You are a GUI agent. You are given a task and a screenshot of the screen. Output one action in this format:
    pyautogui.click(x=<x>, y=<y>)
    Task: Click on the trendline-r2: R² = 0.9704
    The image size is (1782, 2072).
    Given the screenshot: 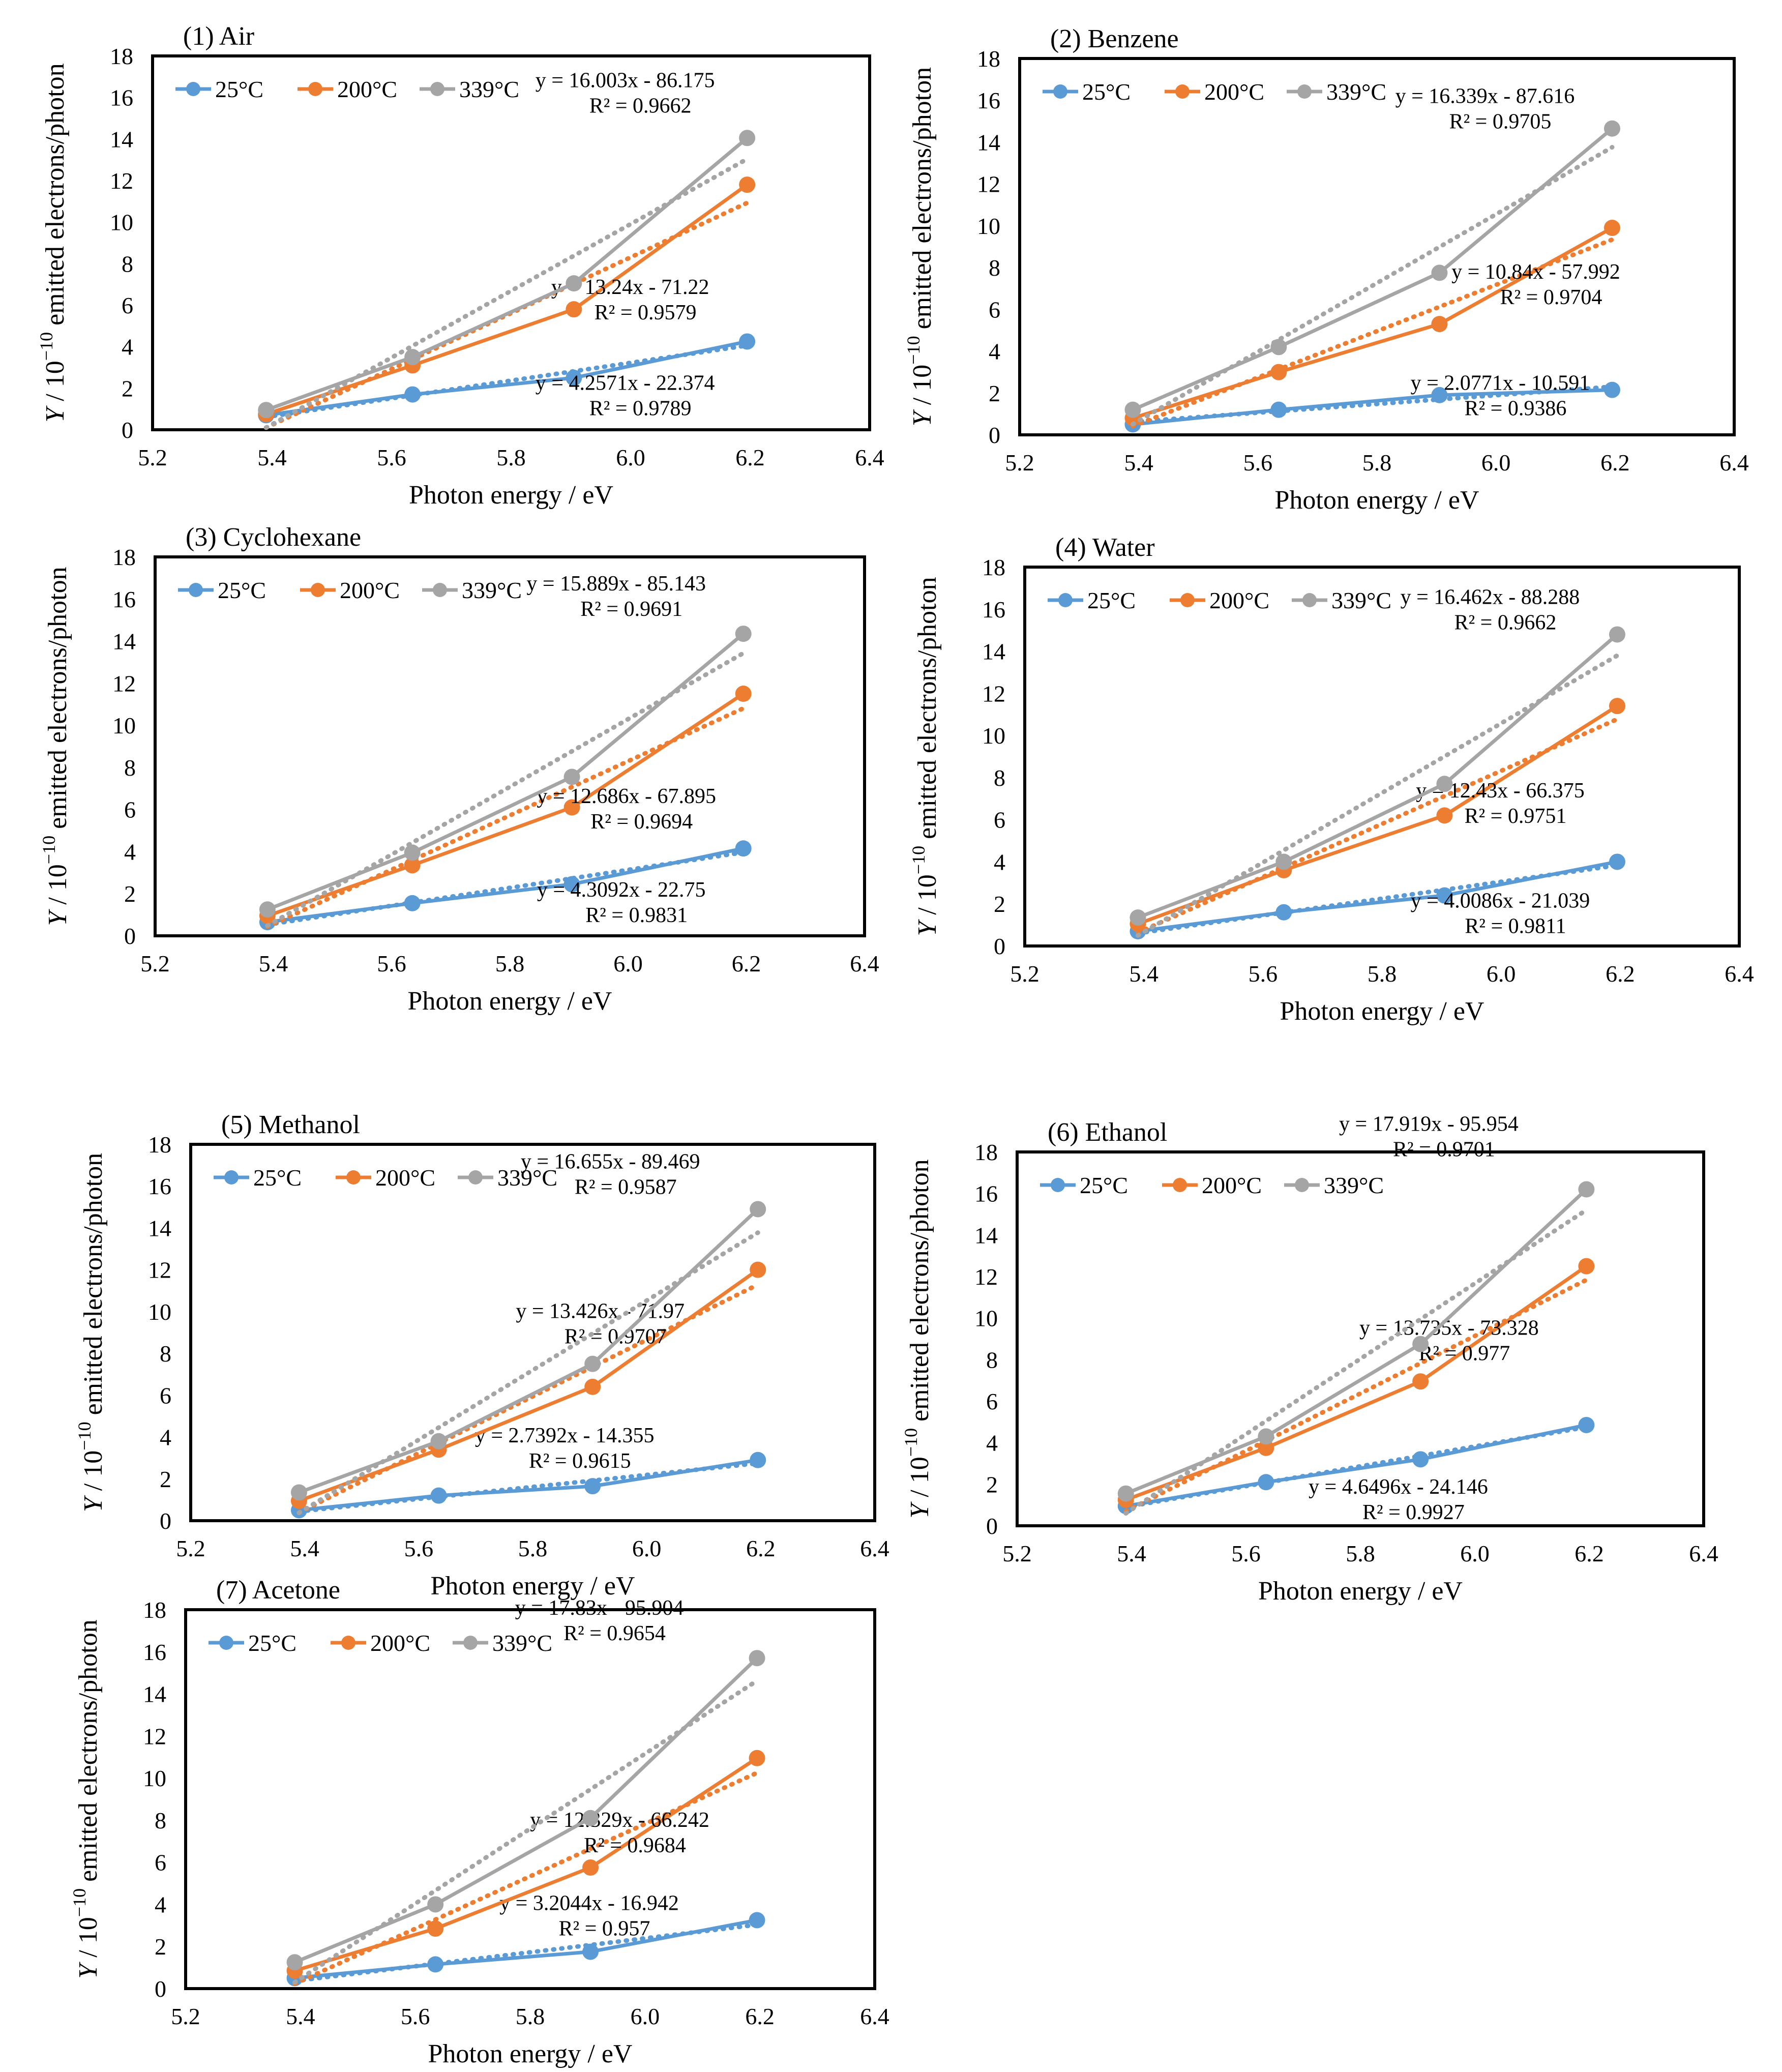 What is the action you would take?
    pyautogui.click(x=1551, y=297)
    